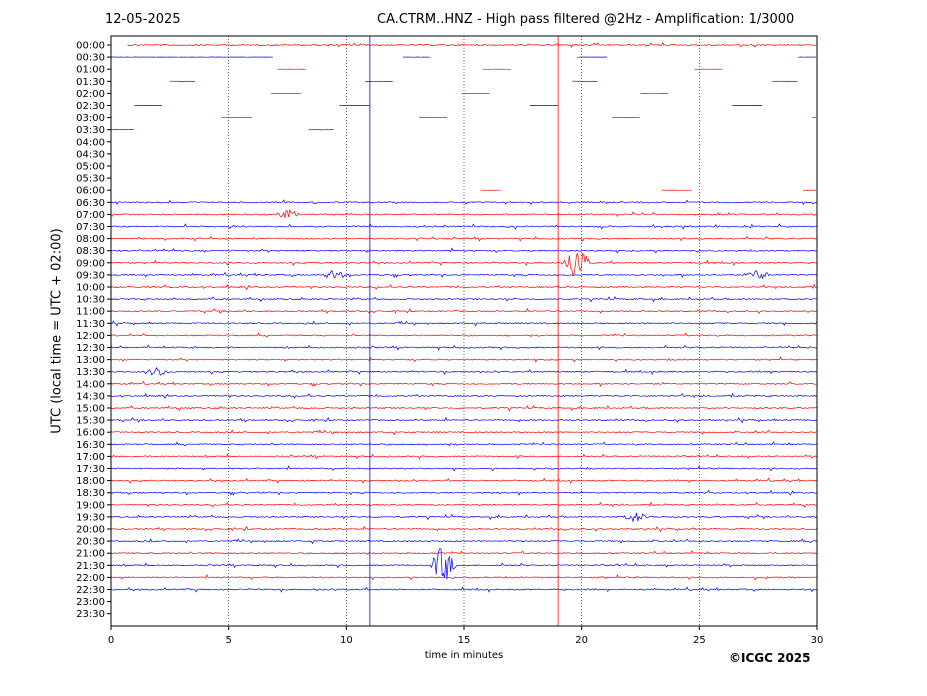  What do you see at coordinates (90, 251) in the screenshot?
I see `y-tick-label-0830: 08:30` at bounding box center [90, 251].